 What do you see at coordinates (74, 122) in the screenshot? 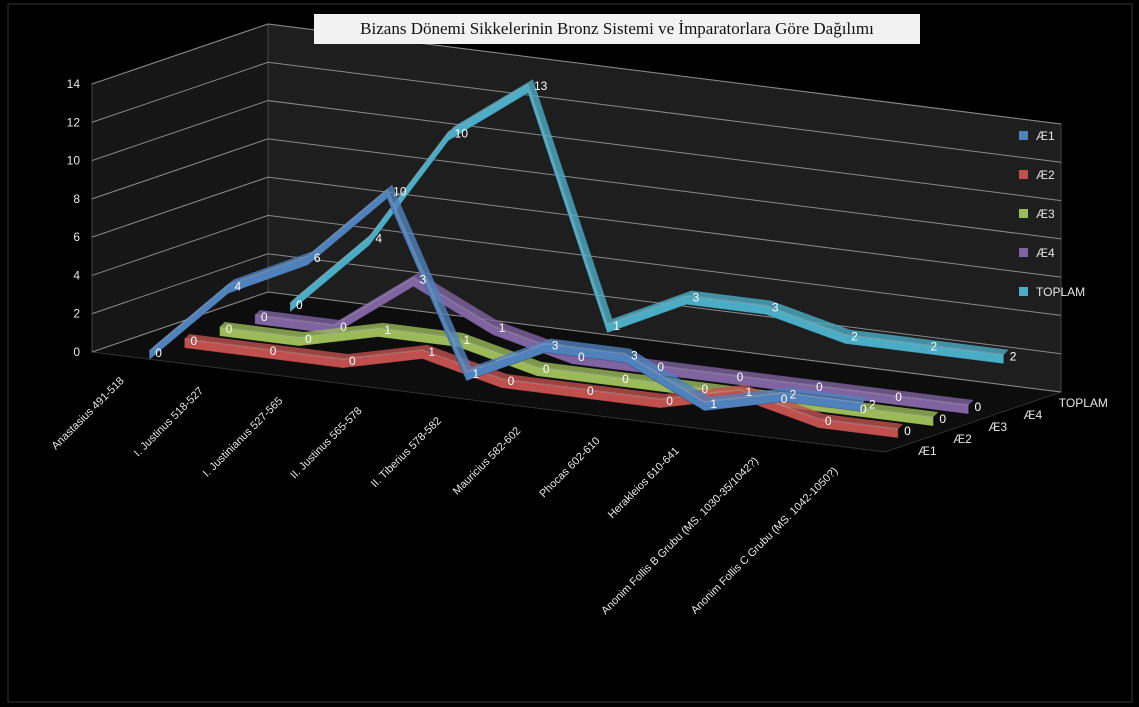
I see `y-tick-label: 12` at bounding box center [74, 122].